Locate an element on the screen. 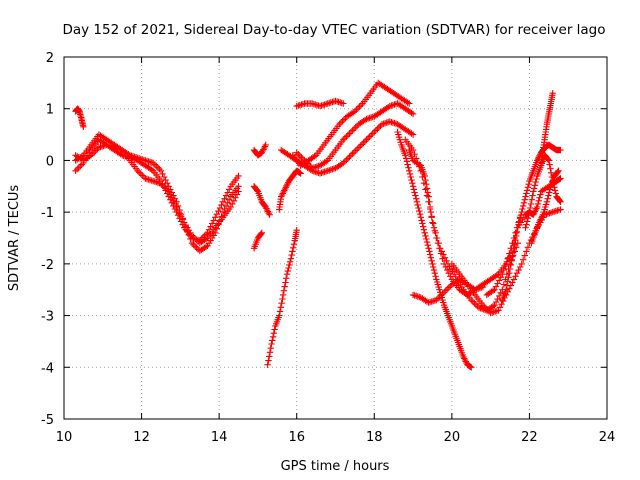  y-tick-label: -4 is located at coordinates (47, 368).